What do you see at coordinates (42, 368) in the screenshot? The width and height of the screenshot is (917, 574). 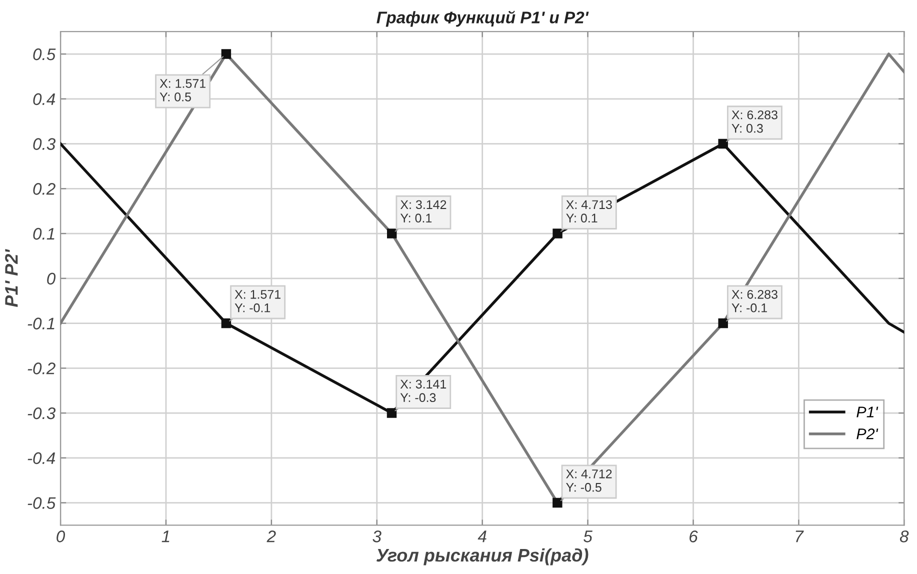 I see `y-tick-label: -0.2` at bounding box center [42, 368].